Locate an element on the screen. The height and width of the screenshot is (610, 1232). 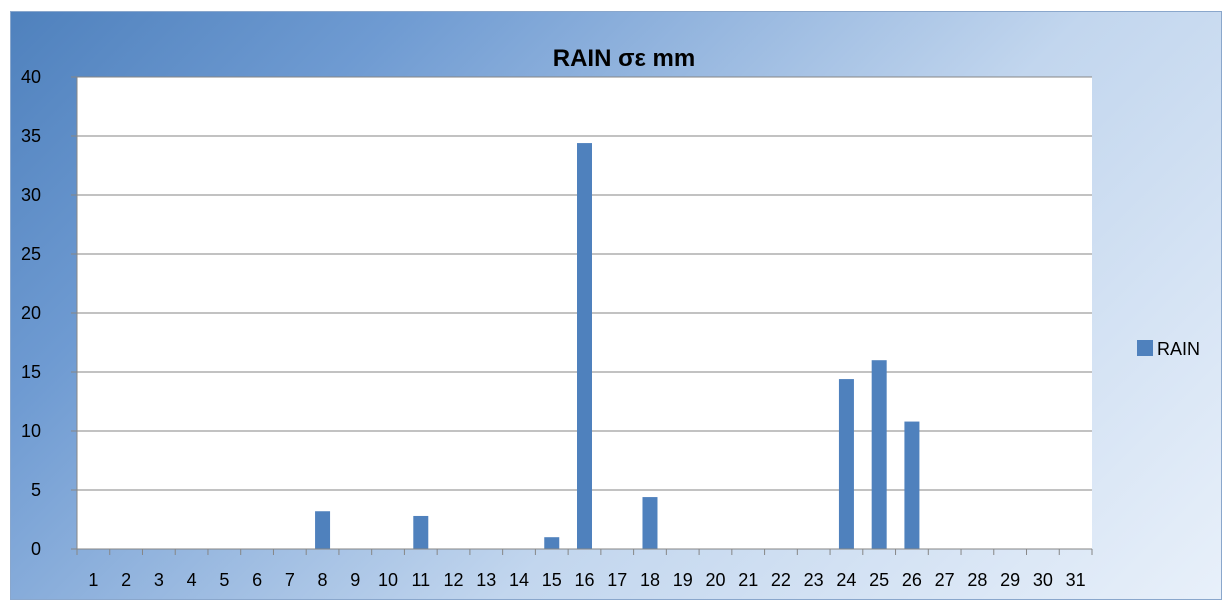
x-tick-label: 29 is located at coordinates (1010, 580).